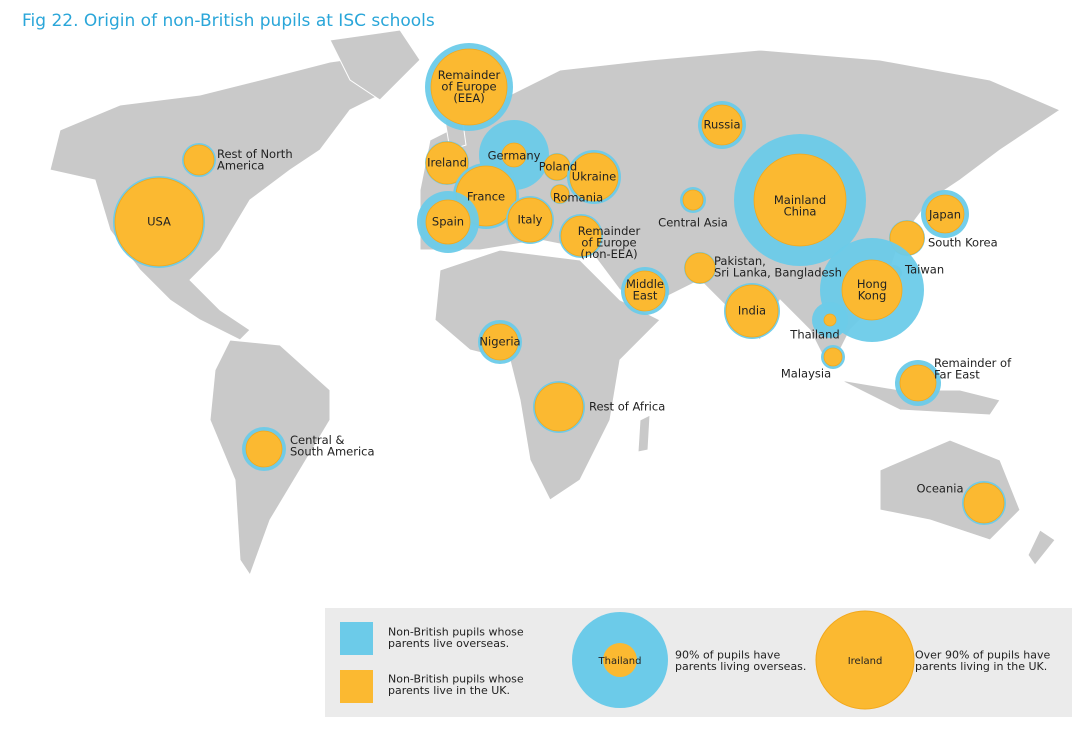  Describe the element at coordinates (332, 451) in the screenshot. I see `label-line: South America` at that location.